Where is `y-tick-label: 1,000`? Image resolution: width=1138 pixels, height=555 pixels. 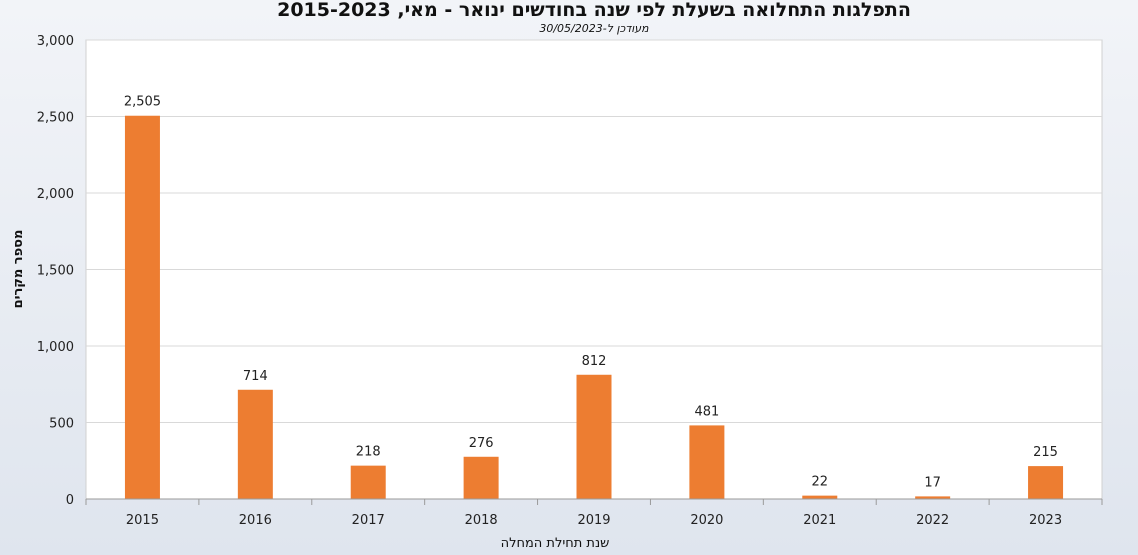 y-tick-label: 1,000 is located at coordinates (55, 347).